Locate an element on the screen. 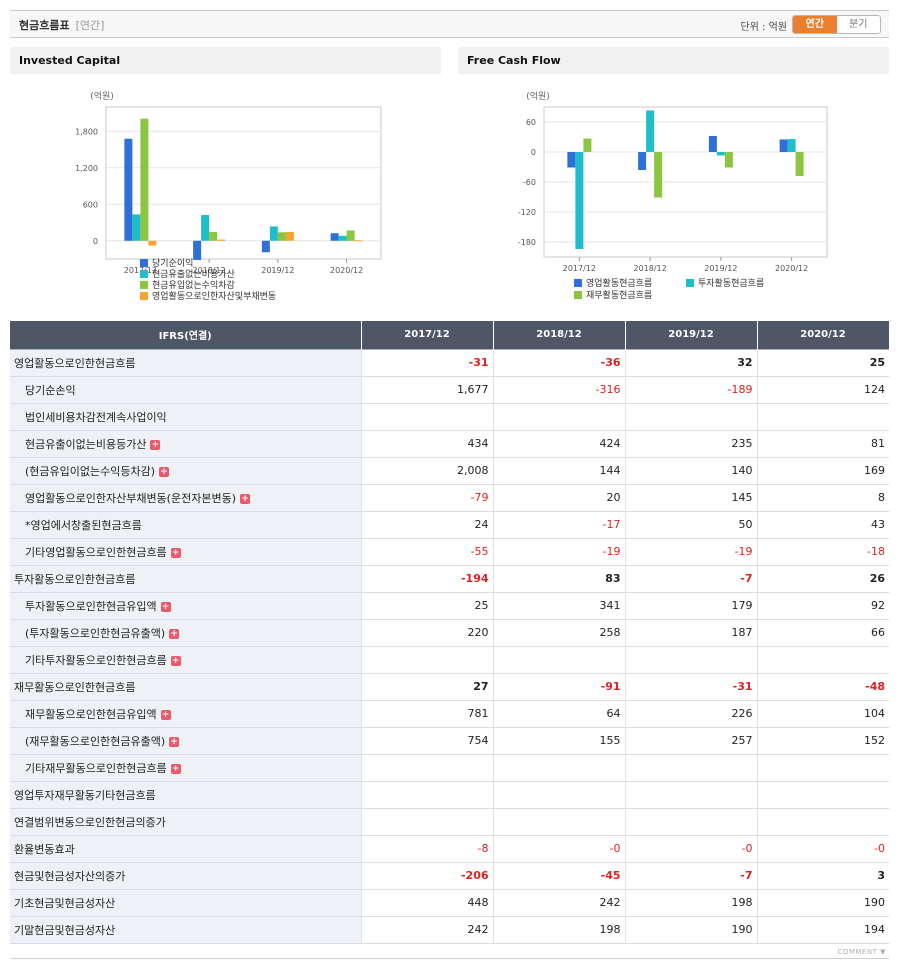  value-cell: 235 is located at coordinates (690, 444).